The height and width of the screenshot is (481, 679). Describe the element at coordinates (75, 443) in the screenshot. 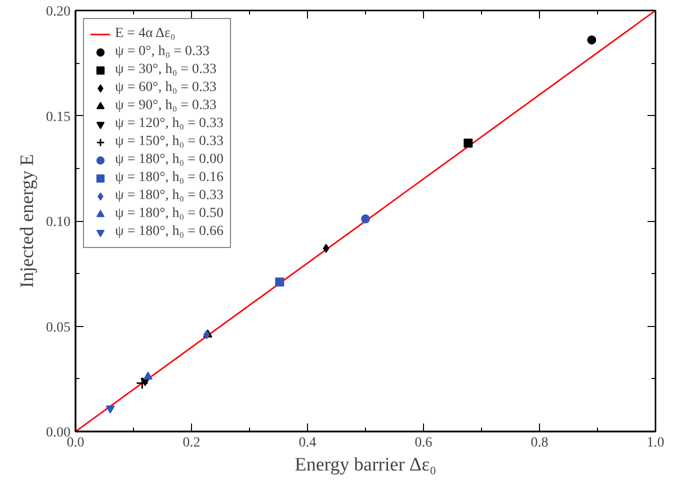

I see `x-tick-label: 0.0` at that location.